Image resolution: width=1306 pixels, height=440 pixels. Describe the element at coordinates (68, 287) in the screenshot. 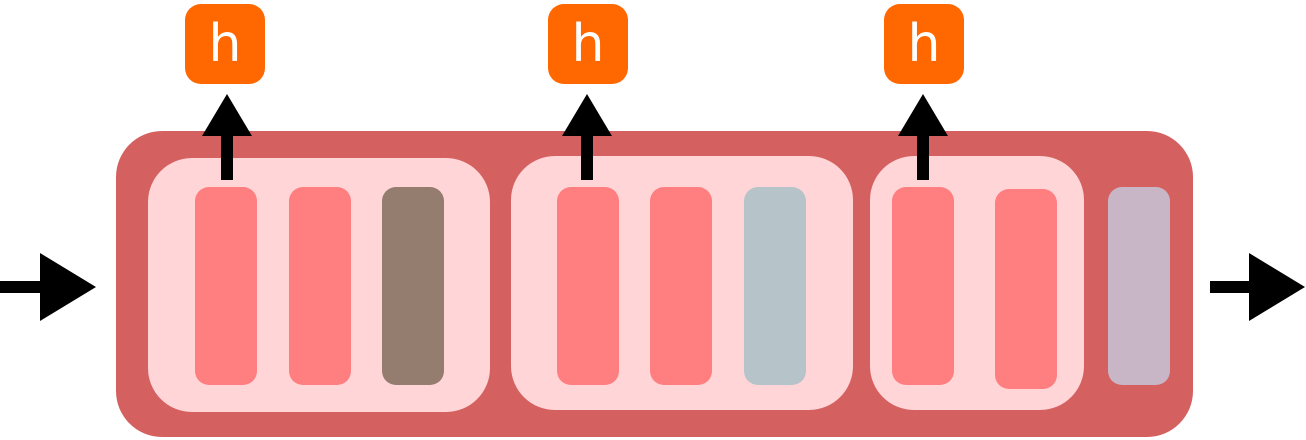

I see `input-arrow-head` at that location.